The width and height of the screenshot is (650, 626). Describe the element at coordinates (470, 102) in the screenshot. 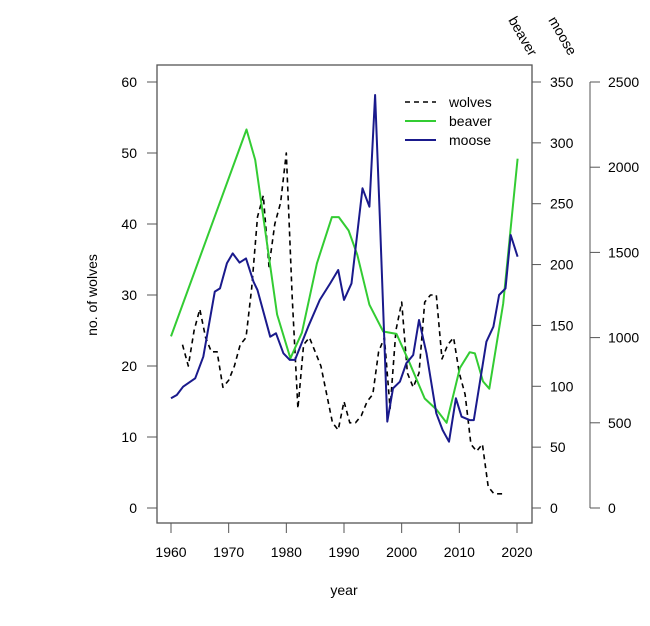

I see `legend-label-wolves: wolves` at that location.